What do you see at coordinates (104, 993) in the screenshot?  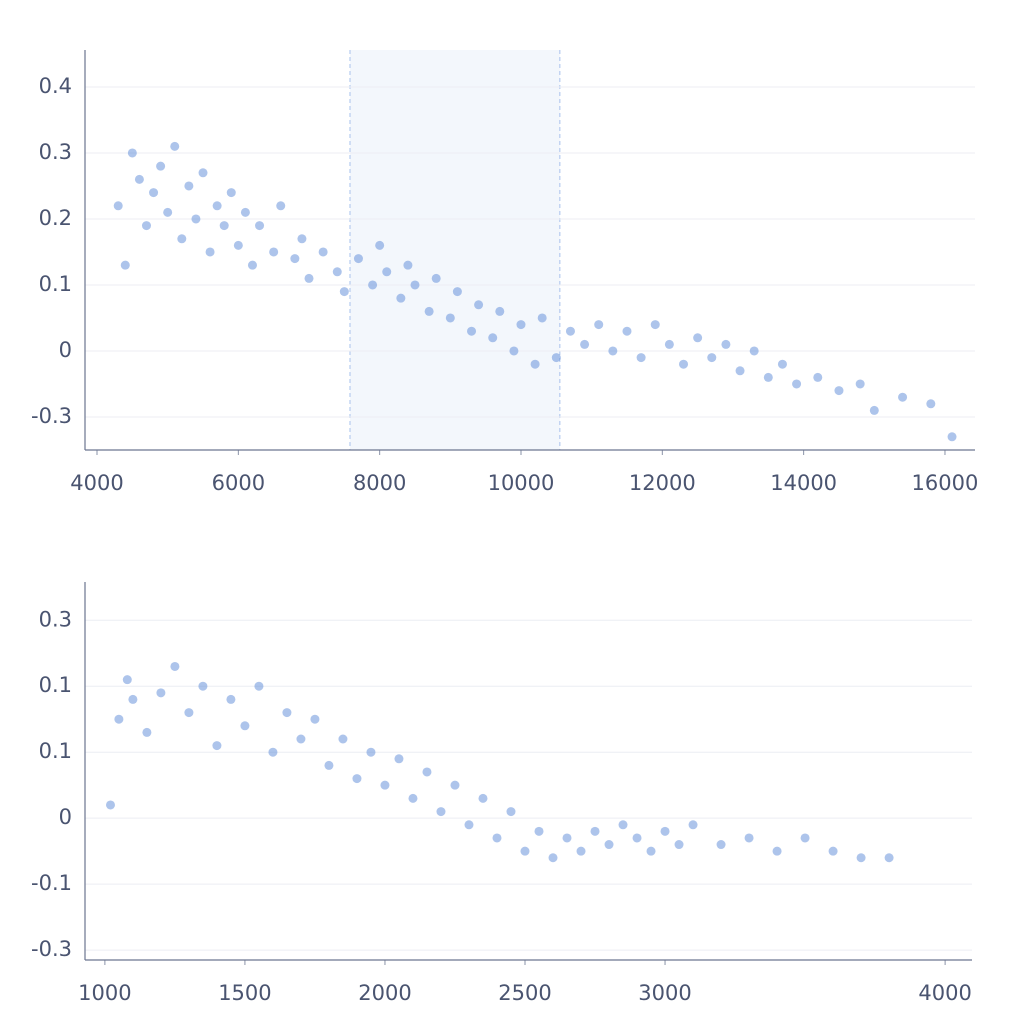 I see `x-tick-label: 1000` at bounding box center [104, 993].